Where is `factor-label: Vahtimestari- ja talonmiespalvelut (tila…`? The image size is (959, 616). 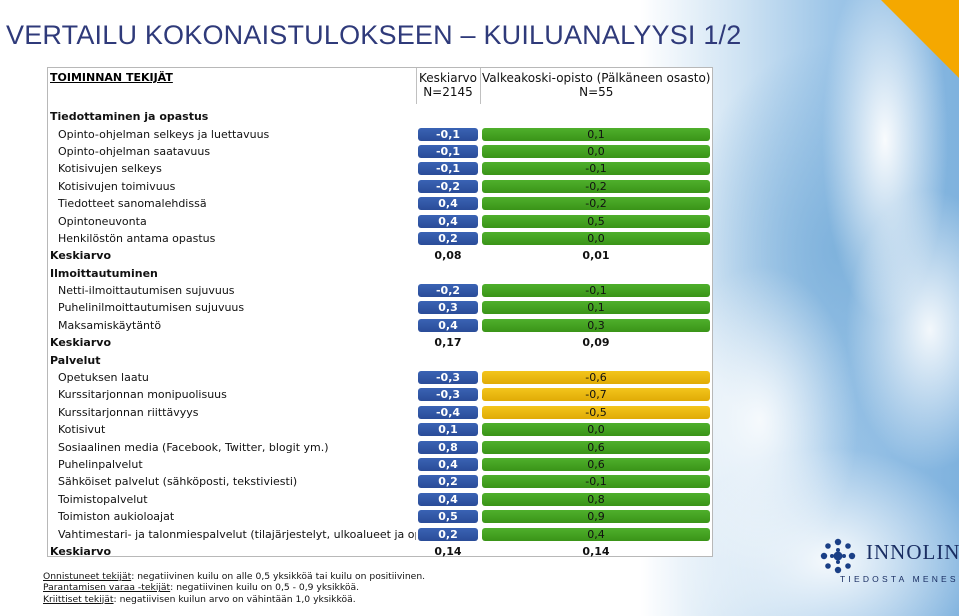
factor-label: Vahtimestari- ja talonmiespalvelut (tila… is located at coordinates (237, 534).